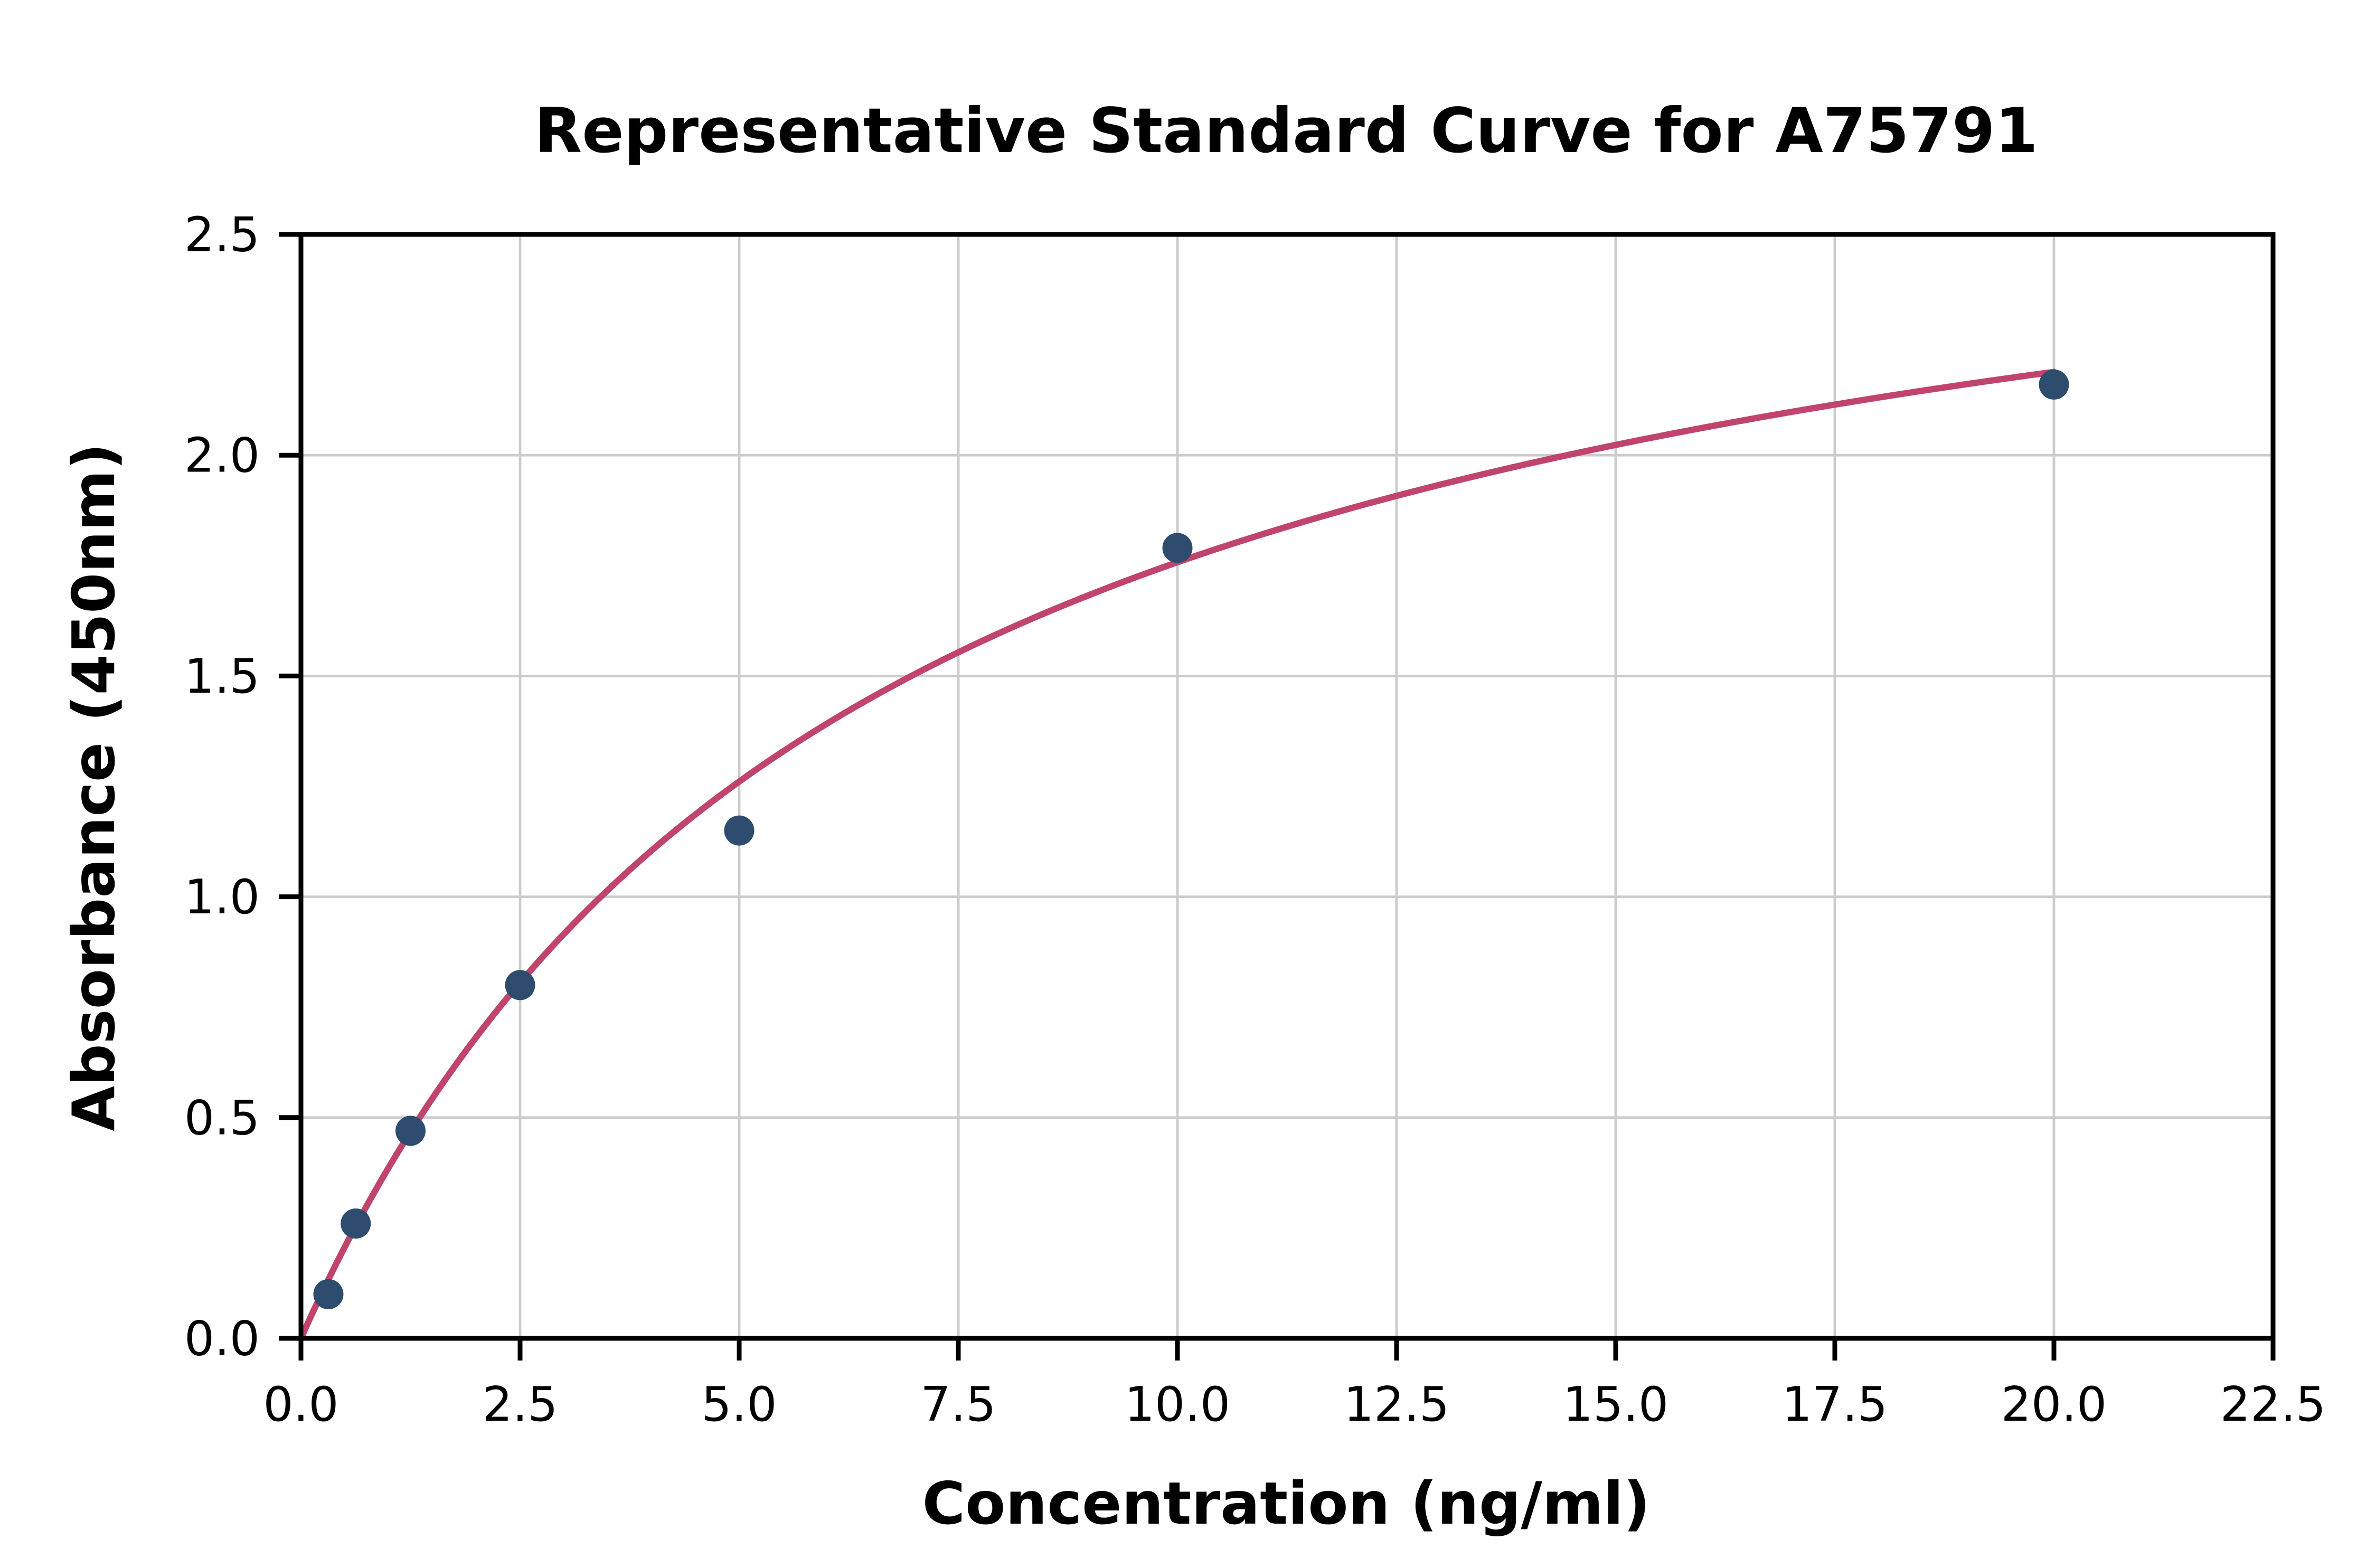 The height and width of the screenshot is (1568, 2376). Describe the element at coordinates (222, 235) in the screenshot. I see `y-tick-label: 2.5` at that location.